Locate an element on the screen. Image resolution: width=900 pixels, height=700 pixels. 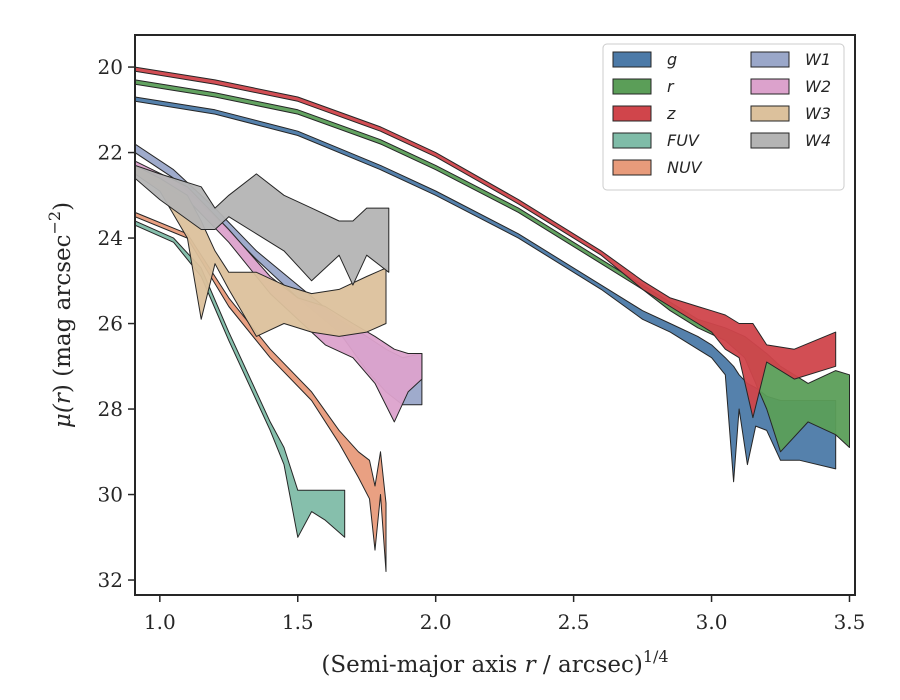
y-axis-label: μ(r) (mag arcsec−2) is located at coordinates (60, 315).